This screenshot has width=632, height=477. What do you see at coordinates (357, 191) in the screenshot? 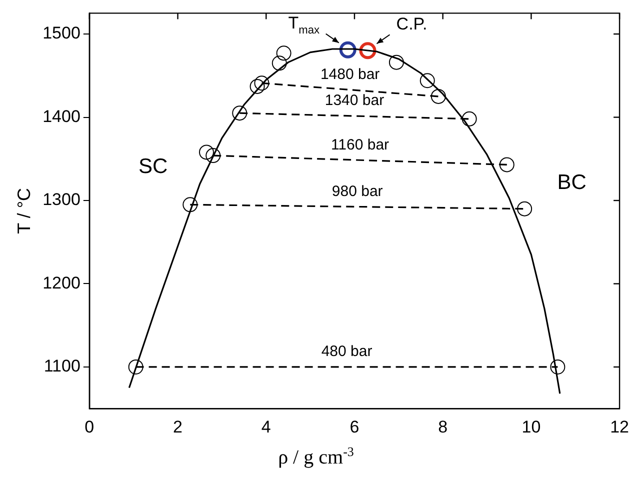
I see `annotation: 980 bar` at bounding box center [357, 191].